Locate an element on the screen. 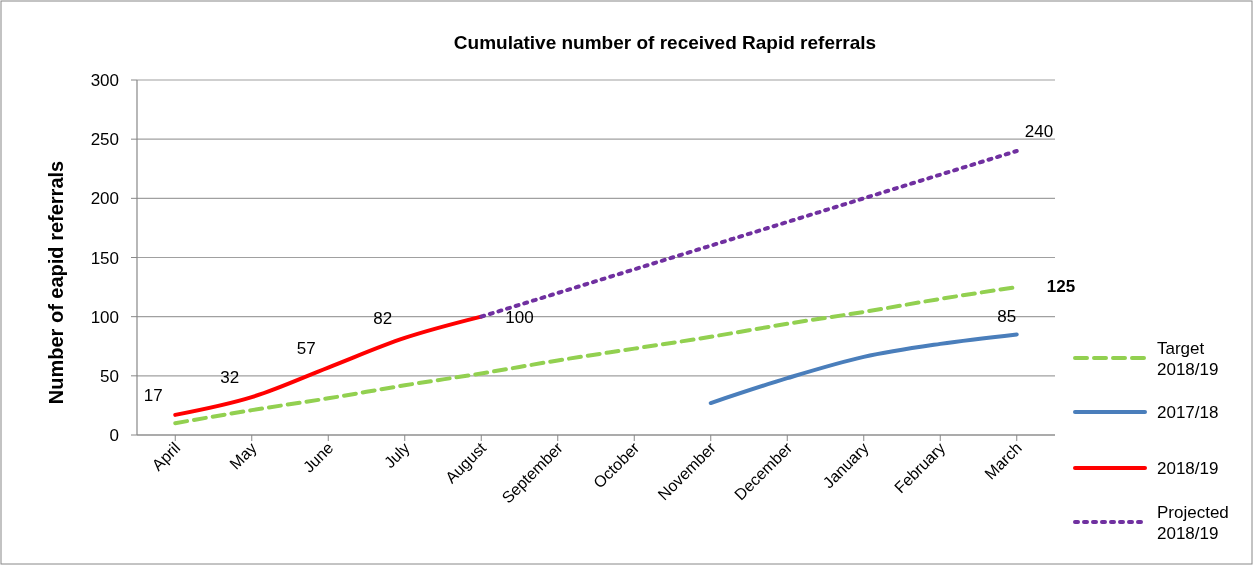 The width and height of the screenshot is (1253, 565). data-label: 17 is located at coordinates (153, 395).